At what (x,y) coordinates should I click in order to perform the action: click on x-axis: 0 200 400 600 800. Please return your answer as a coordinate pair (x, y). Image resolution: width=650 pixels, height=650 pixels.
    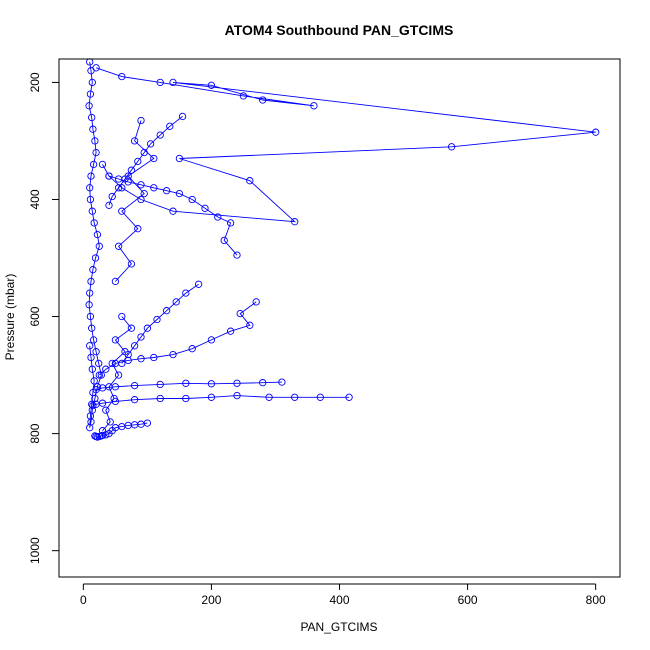
    Looking at the image, I should click on (343, 595).